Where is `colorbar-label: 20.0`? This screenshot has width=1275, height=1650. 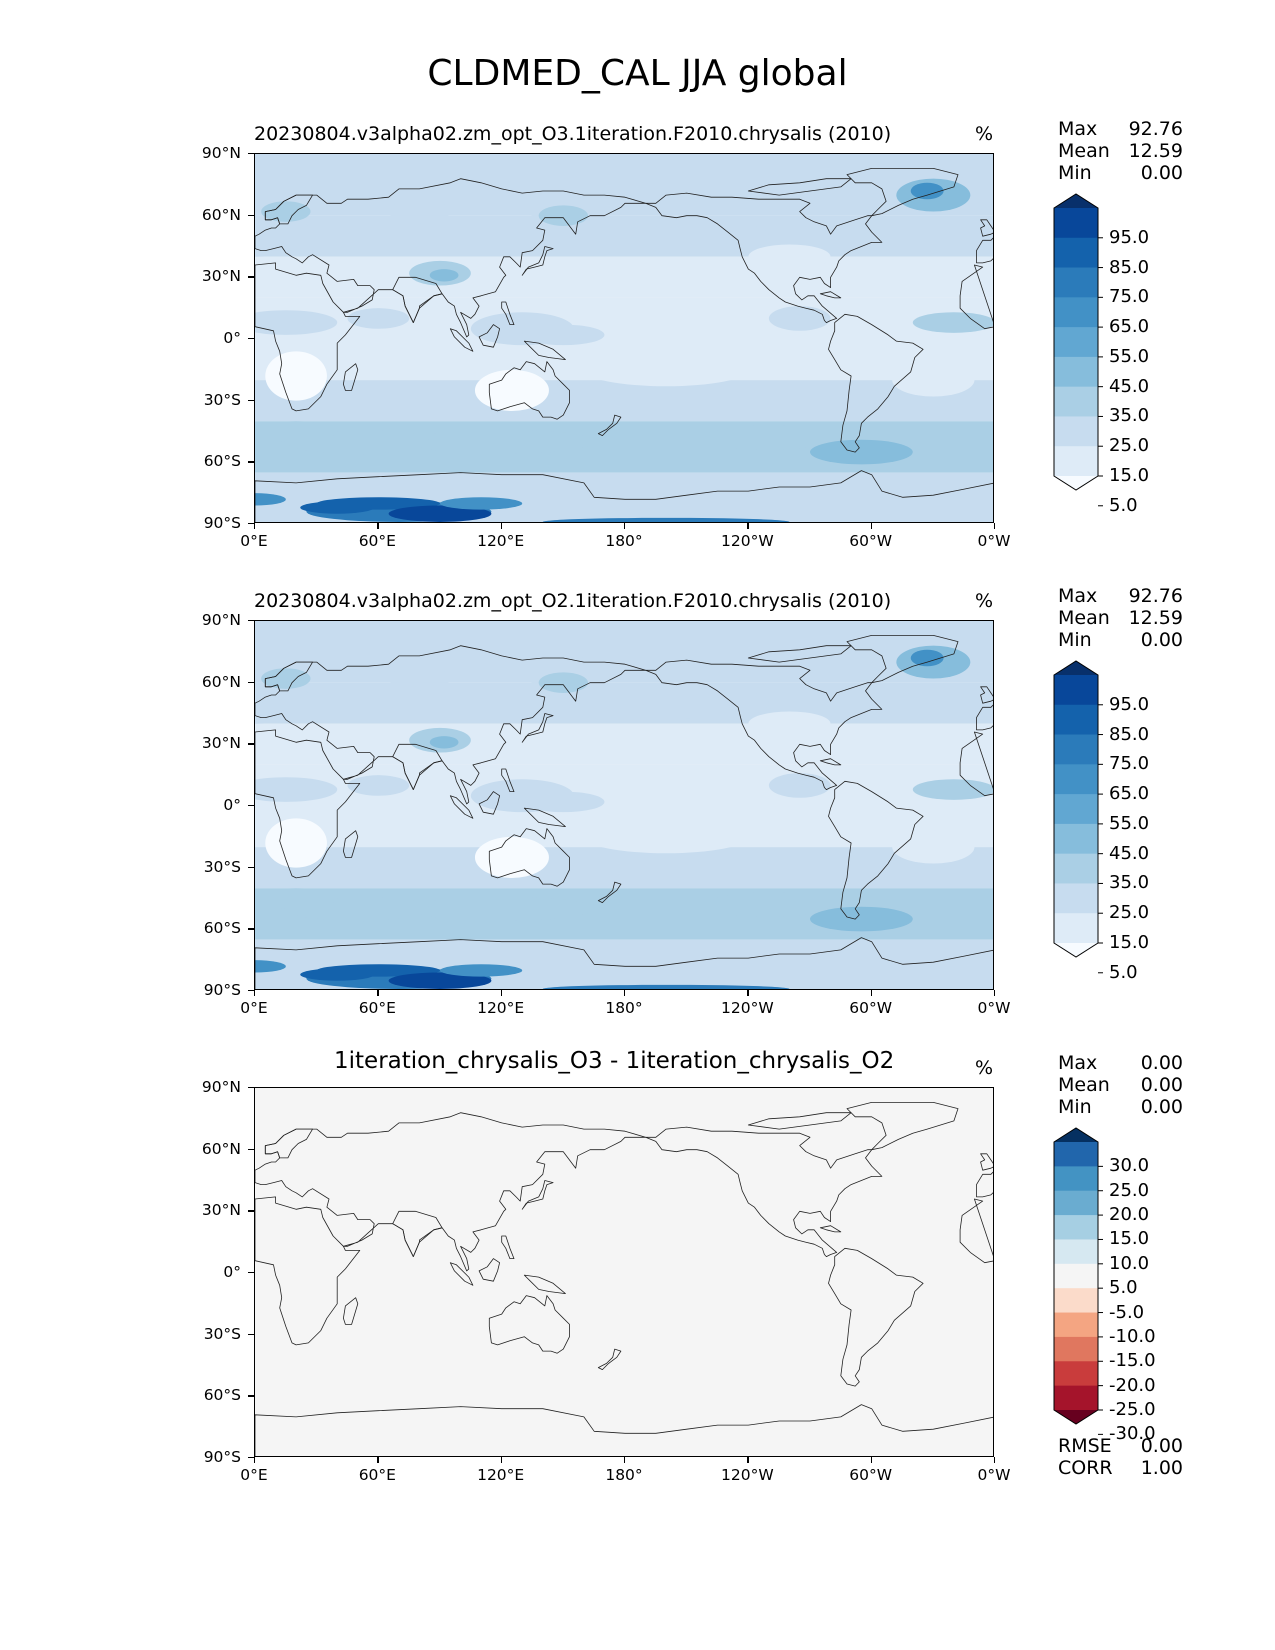 colorbar-label: 20.0 is located at coordinates (1129, 1215).